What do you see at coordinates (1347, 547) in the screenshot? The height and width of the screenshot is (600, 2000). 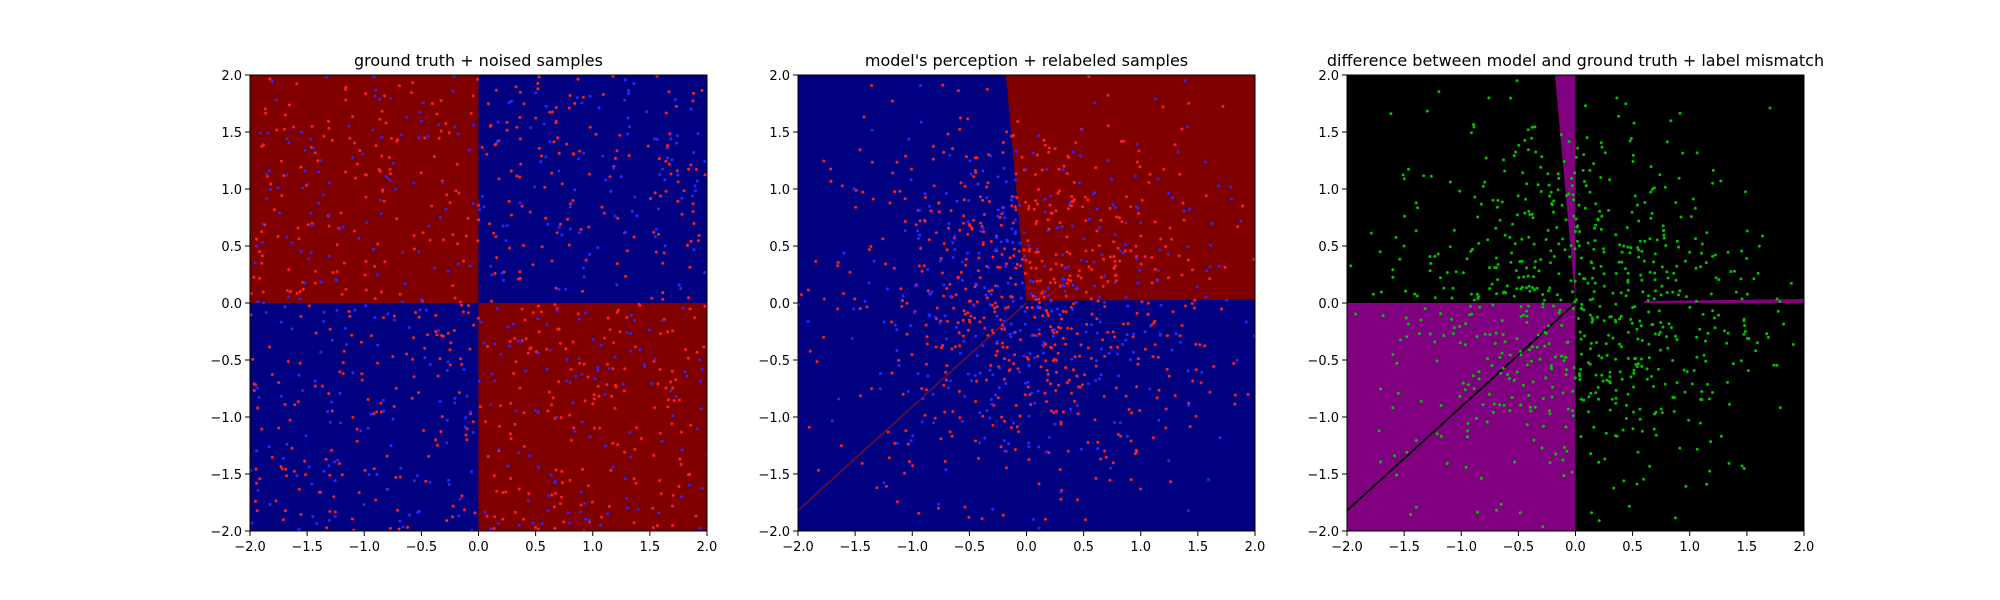 I see `x-tick-label: −2.0` at bounding box center [1347, 547].